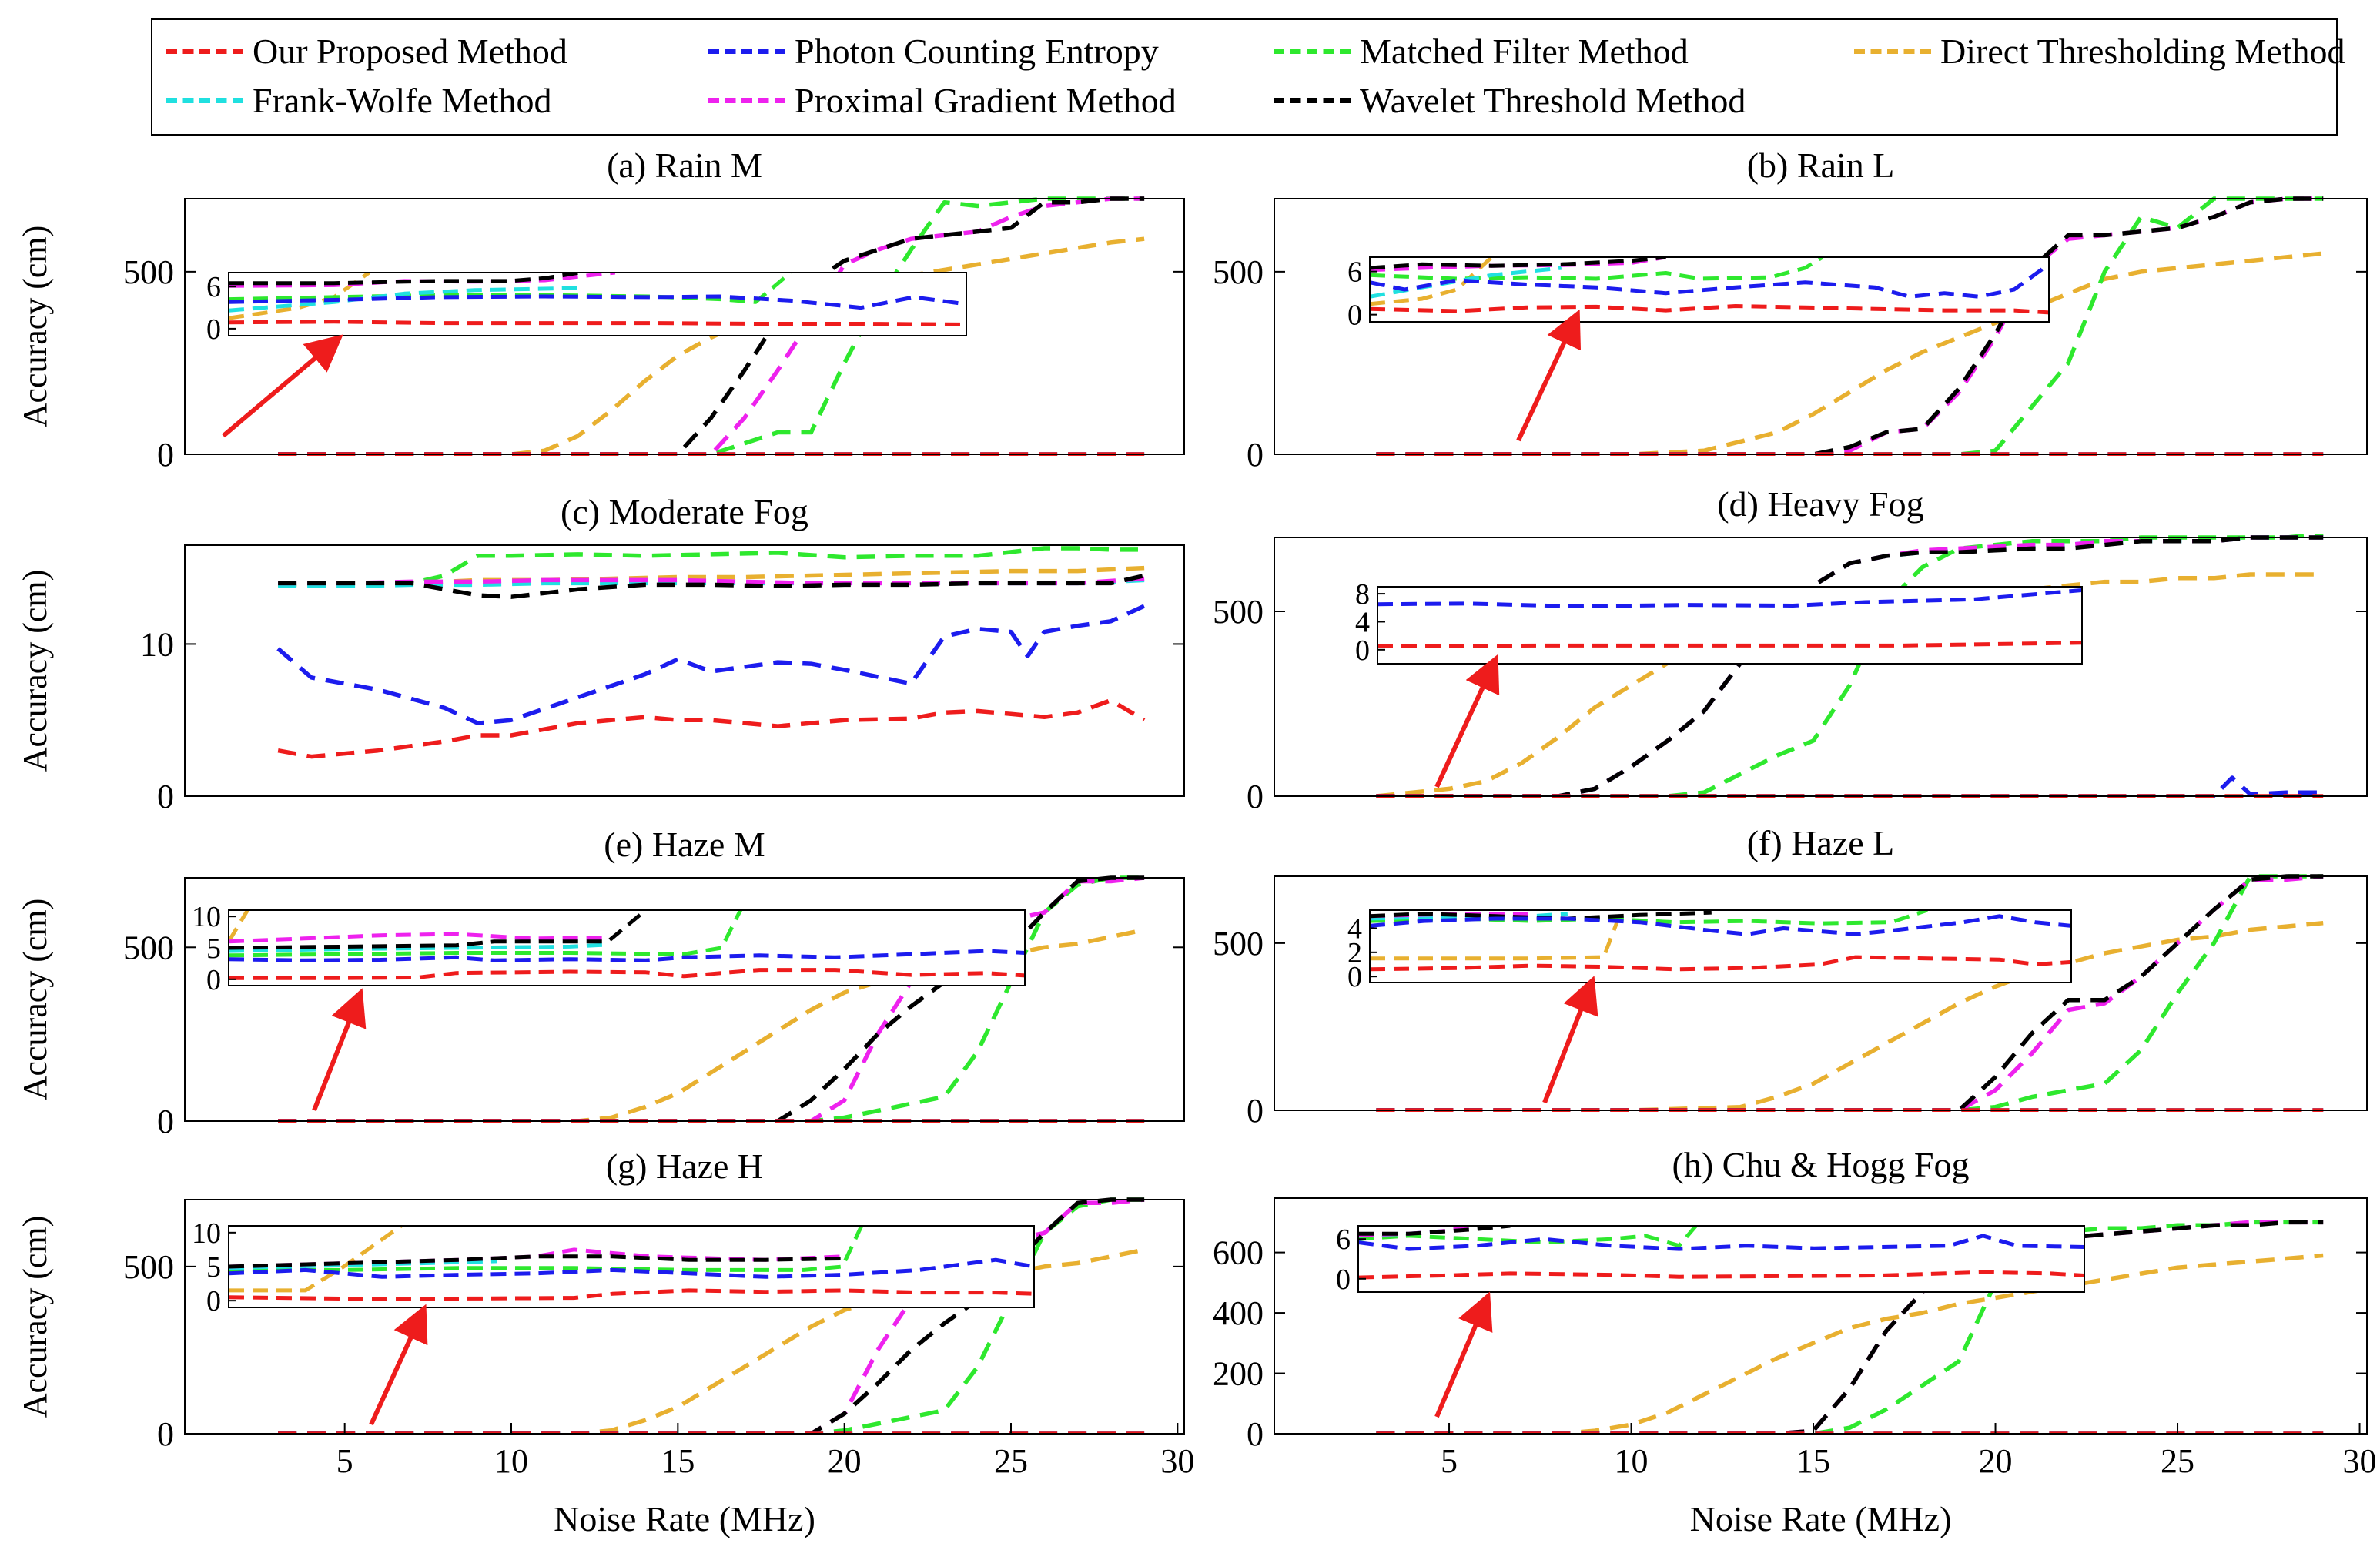 This screenshot has height=1550, width=2380. Describe the element at coordinates (1238, 1374) in the screenshot. I see `y-tick-label: 200` at that location.